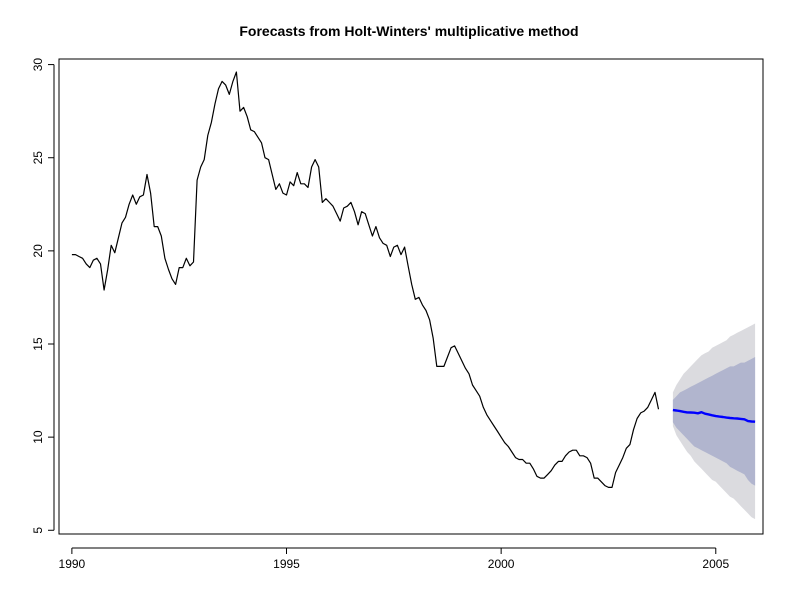  What do you see at coordinates (38, 65) in the screenshot?
I see `y-tick-label: 30` at bounding box center [38, 65].